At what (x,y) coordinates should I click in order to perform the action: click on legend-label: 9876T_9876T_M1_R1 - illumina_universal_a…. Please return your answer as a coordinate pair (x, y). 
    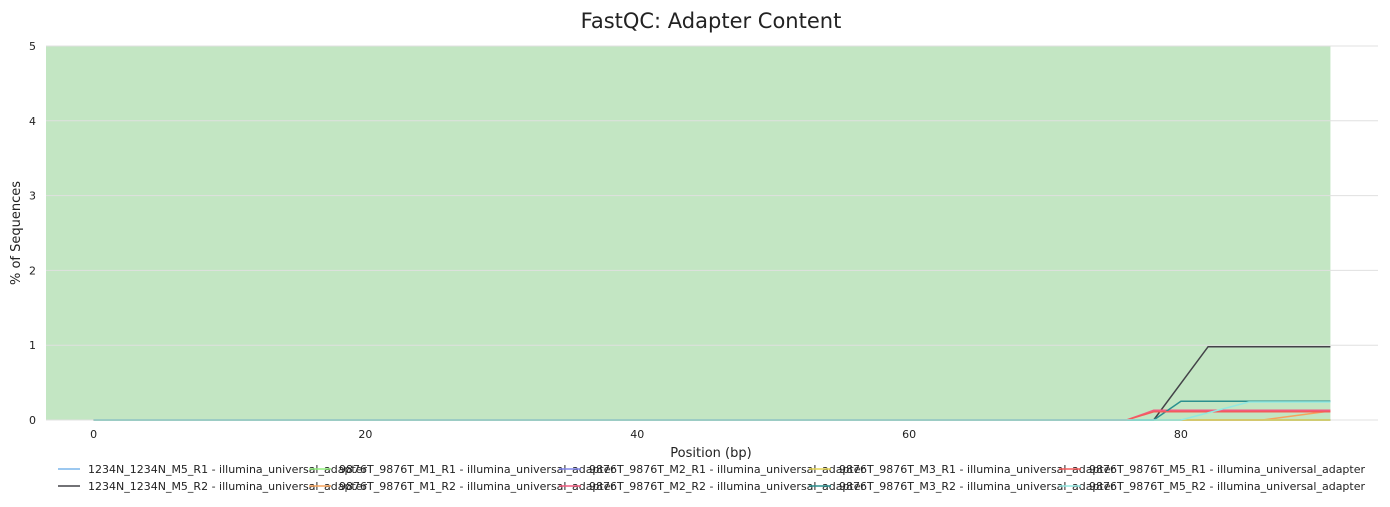
    Looking at the image, I should click on (477, 469).